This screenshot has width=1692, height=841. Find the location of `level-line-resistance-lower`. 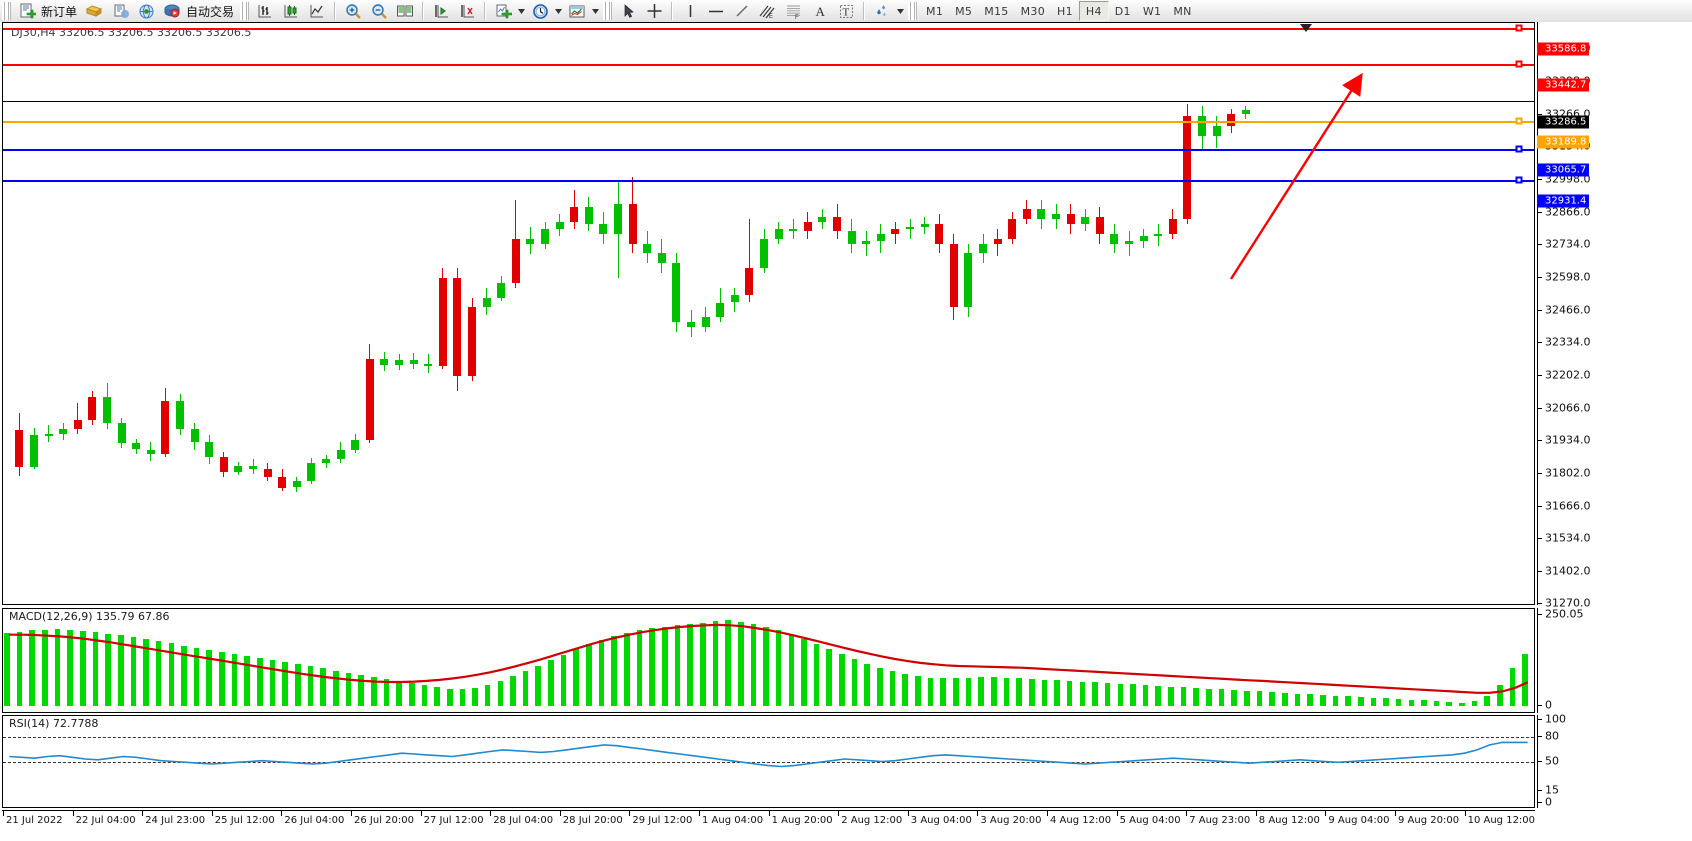

level-line-resistance-lower is located at coordinates (768, 65).